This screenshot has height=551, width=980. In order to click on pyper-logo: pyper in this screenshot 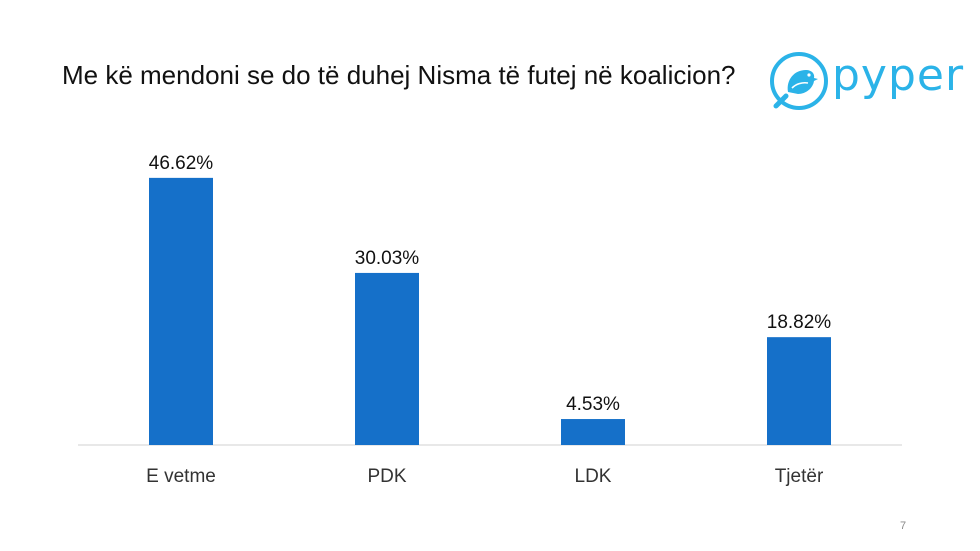, I will do `click(868, 83)`.